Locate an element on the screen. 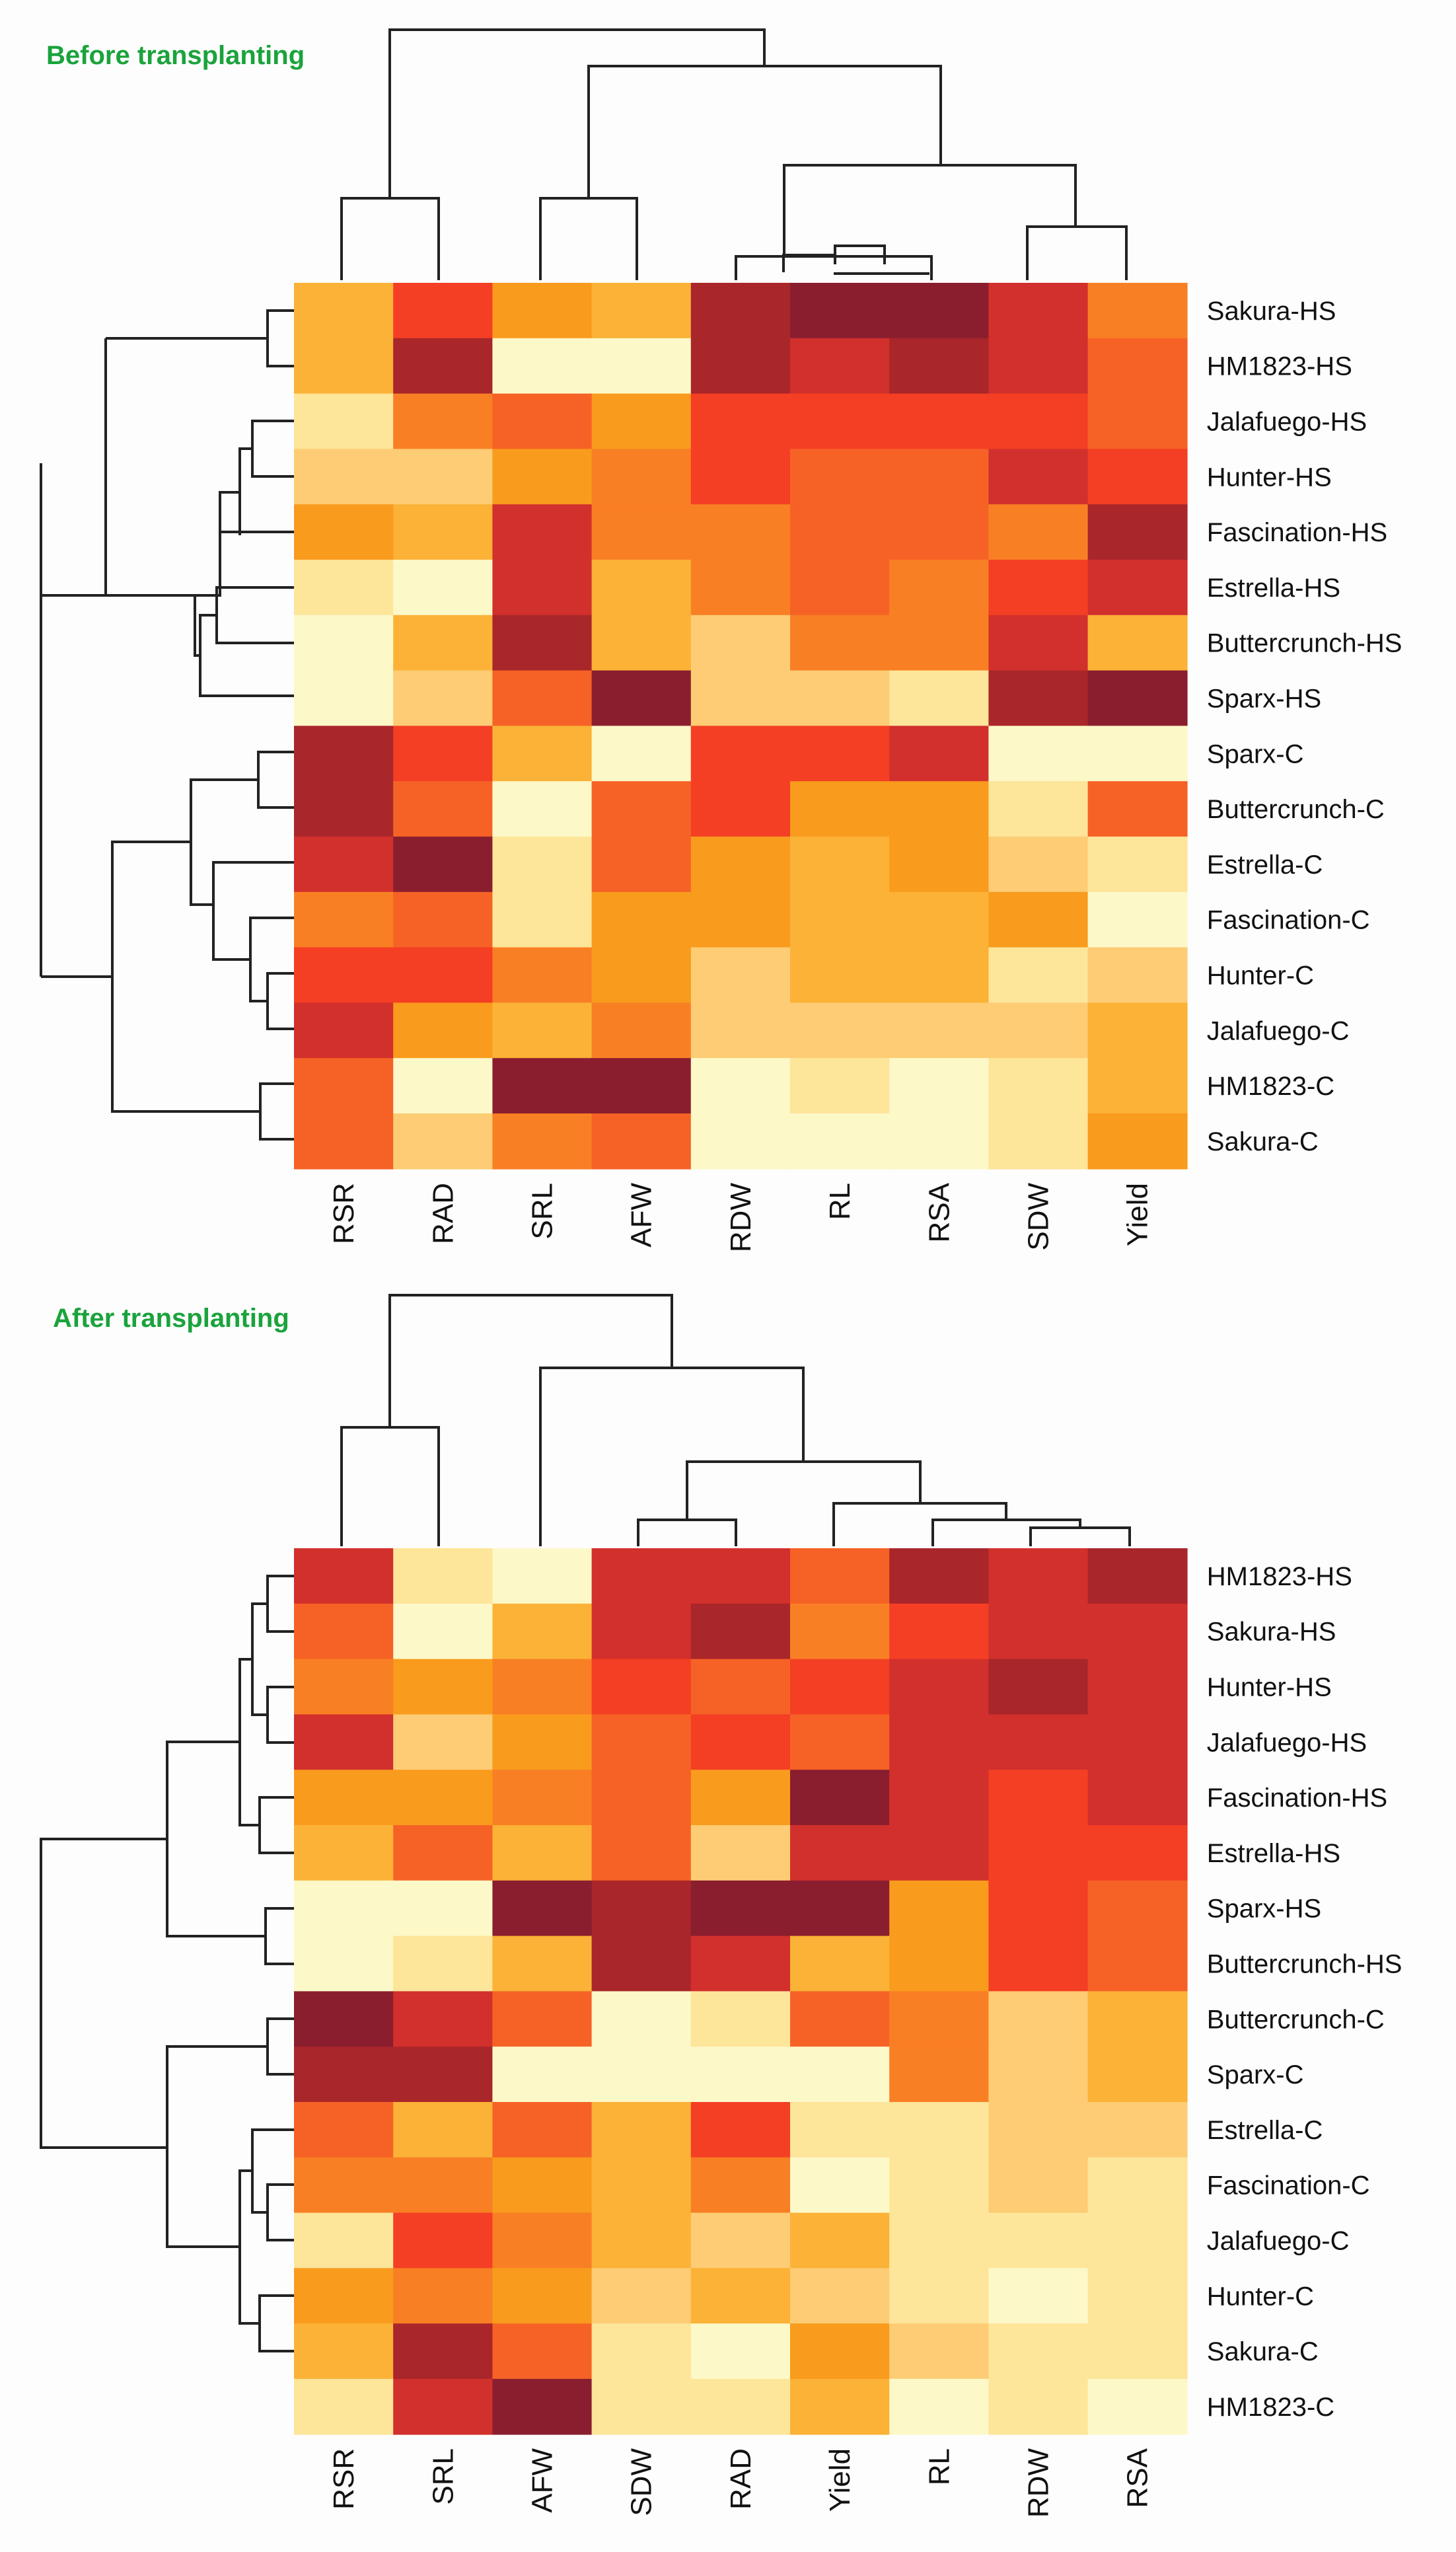 The width and height of the screenshot is (1456, 2552). cell-jalafuego-hs-rl is located at coordinates (840, 421).